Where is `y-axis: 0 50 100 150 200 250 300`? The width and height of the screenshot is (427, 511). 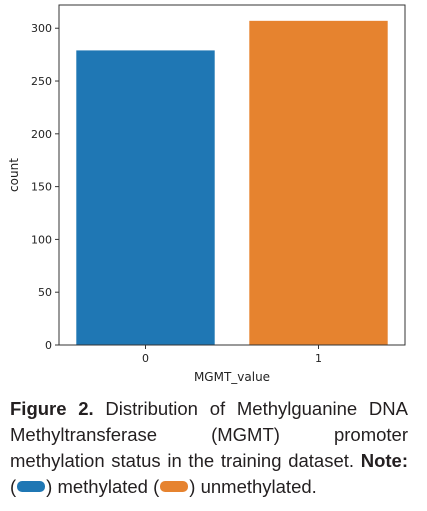
y-axis: 0 50 100 150 200 250 300 is located at coordinates (45, 187).